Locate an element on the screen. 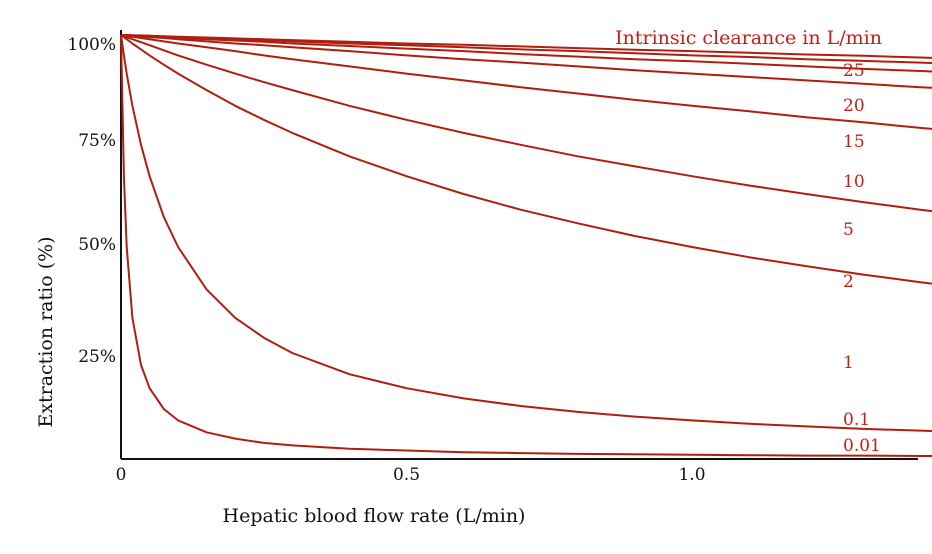 This screenshot has width=932, height=554. curve-label: 10 is located at coordinates (854, 182).